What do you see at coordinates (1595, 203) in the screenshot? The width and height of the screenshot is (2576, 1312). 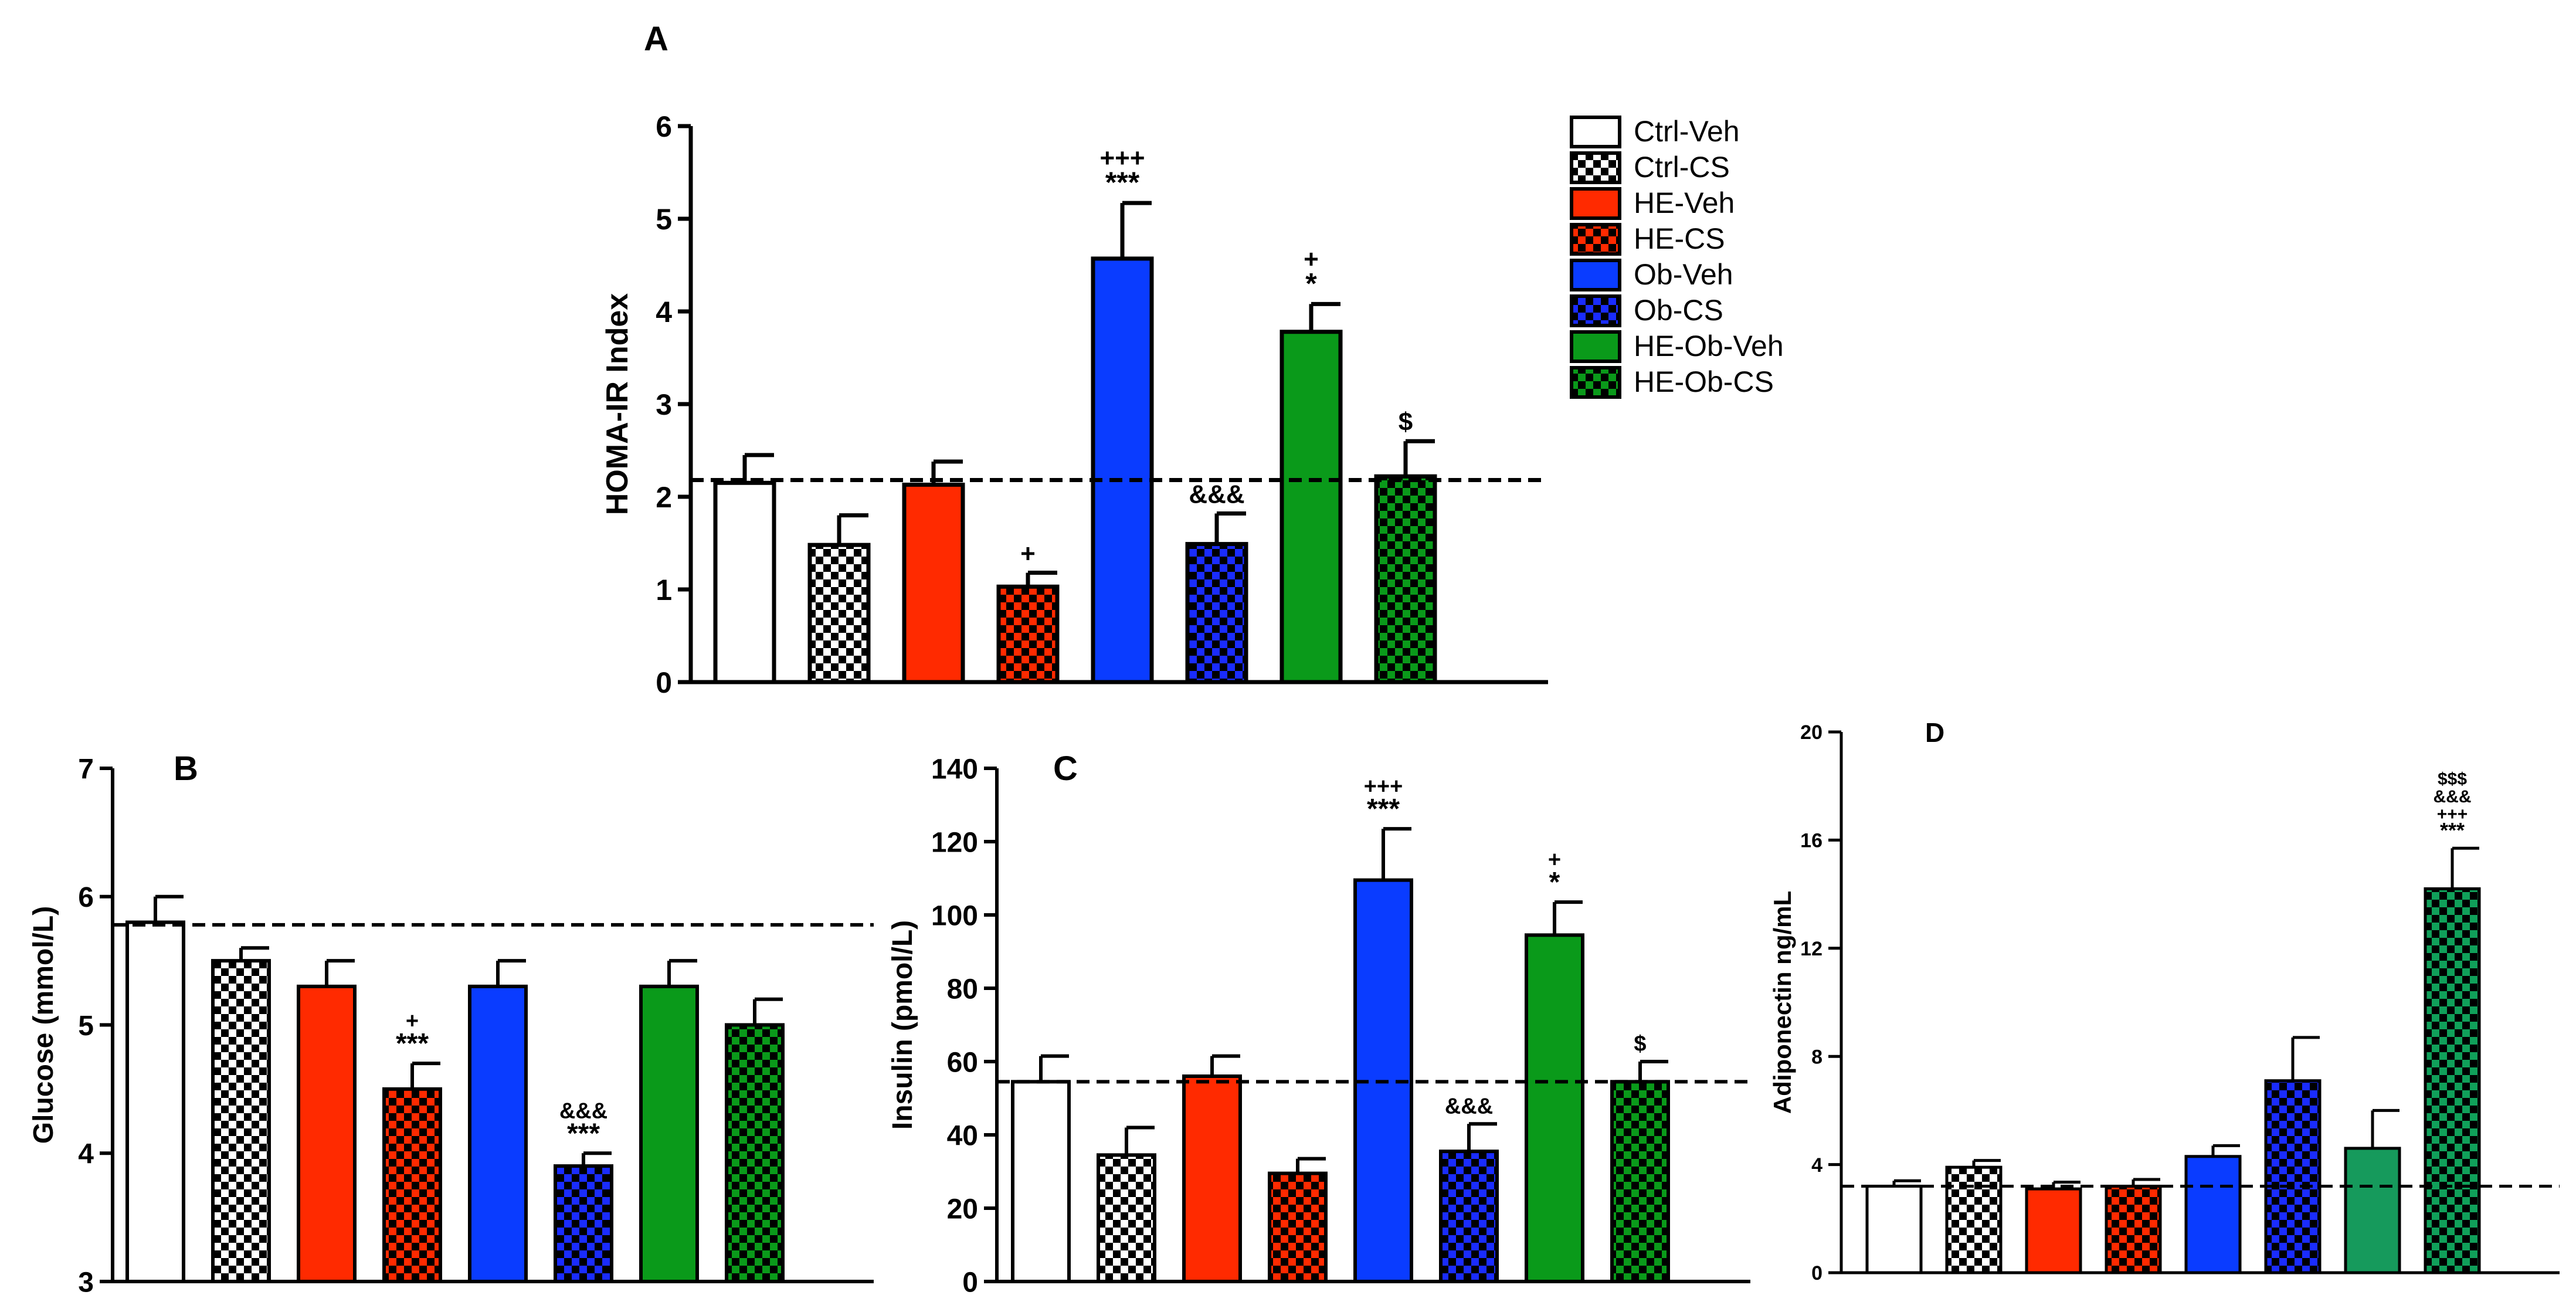 I see `legend-swatch-he-veh` at bounding box center [1595, 203].